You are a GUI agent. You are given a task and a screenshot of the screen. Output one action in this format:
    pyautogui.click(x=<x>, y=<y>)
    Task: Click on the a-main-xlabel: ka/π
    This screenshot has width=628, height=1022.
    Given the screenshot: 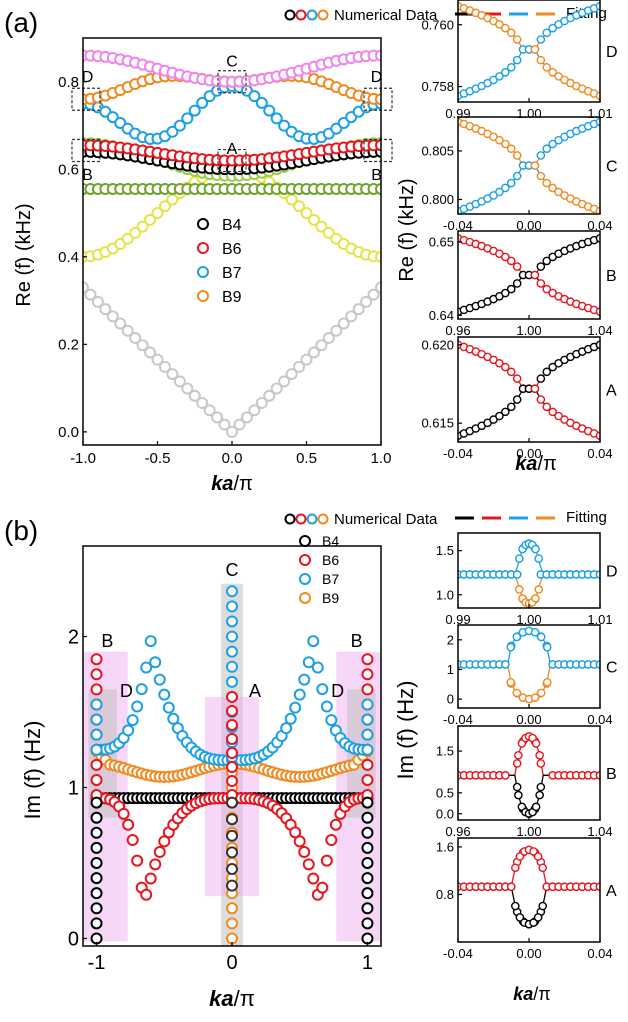 What is the action you would take?
    pyautogui.click(x=232, y=484)
    